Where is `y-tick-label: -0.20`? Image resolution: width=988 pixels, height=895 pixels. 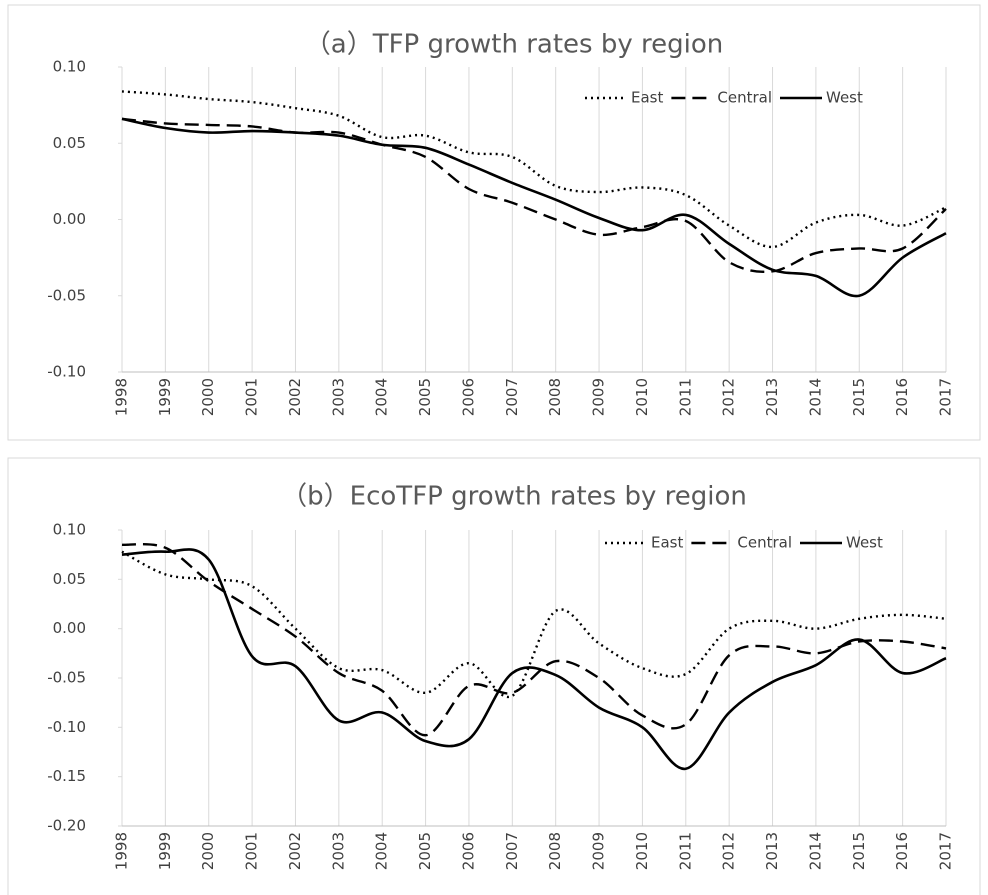 y-tick-label: -0.20 is located at coordinates (66, 826).